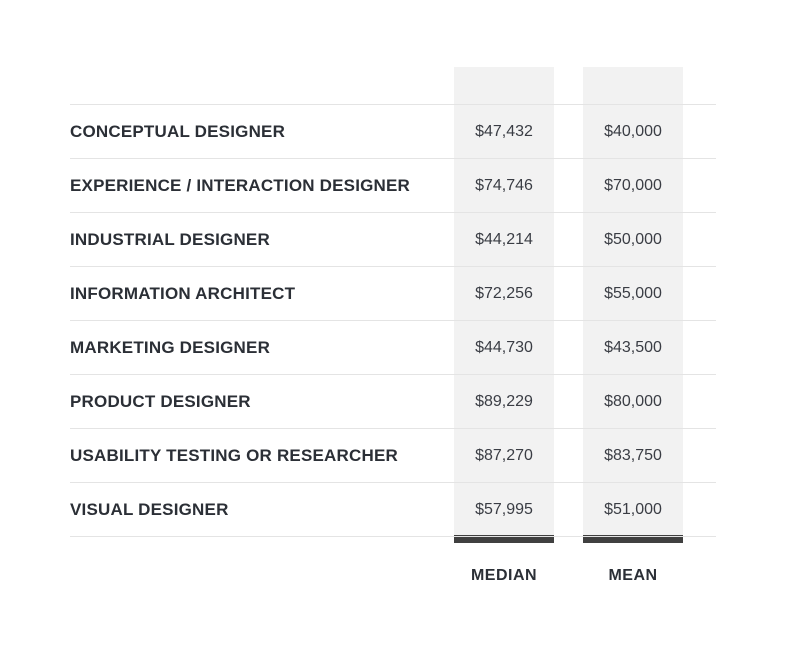  Describe the element at coordinates (633, 509) in the screenshot. I see `mean-value: $51,000` at that location.